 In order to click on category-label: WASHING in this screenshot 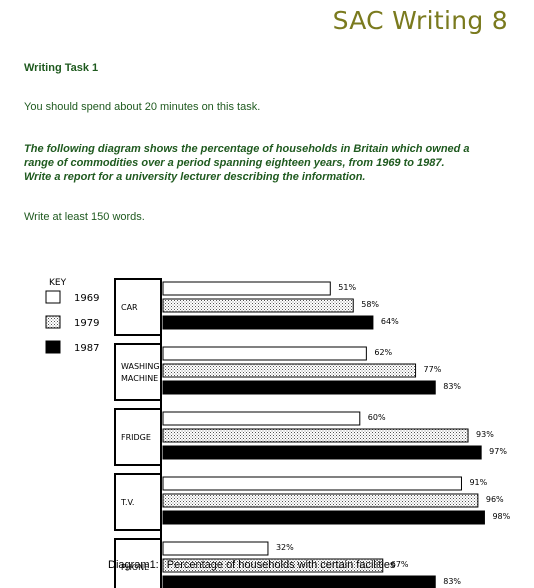, I will do `click(140, 366)`.